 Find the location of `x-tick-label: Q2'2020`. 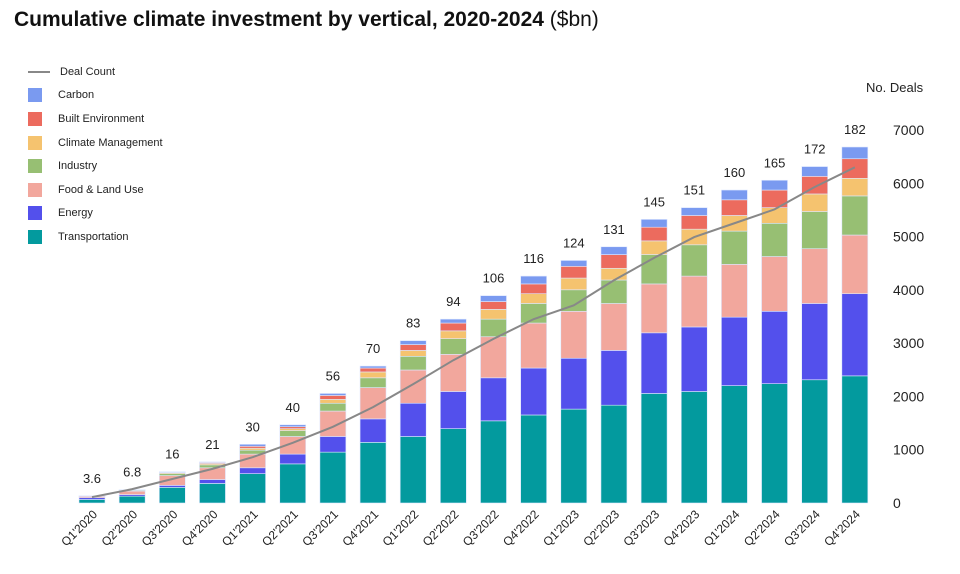

x-tick-label: Q2'2020 is located at coordinates (120, 528).